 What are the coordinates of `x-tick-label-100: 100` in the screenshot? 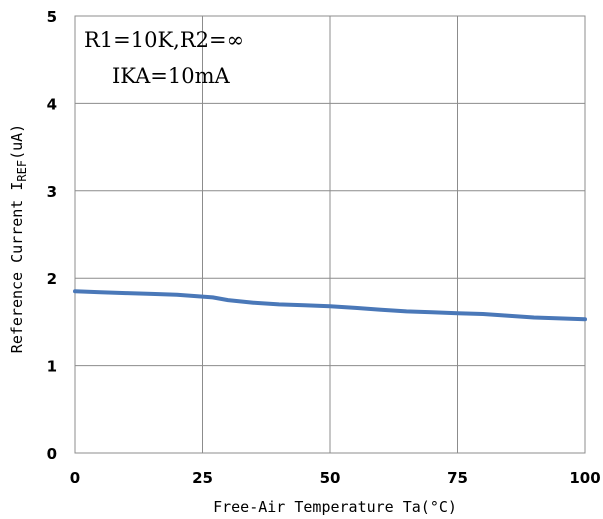 It's located at (584, 478).